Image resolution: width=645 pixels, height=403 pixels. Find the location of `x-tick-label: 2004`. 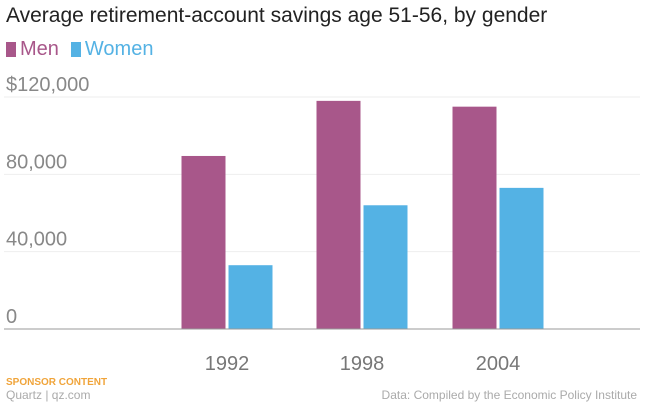

x-tick-label: 2004 is located at coordinates (498, 364).